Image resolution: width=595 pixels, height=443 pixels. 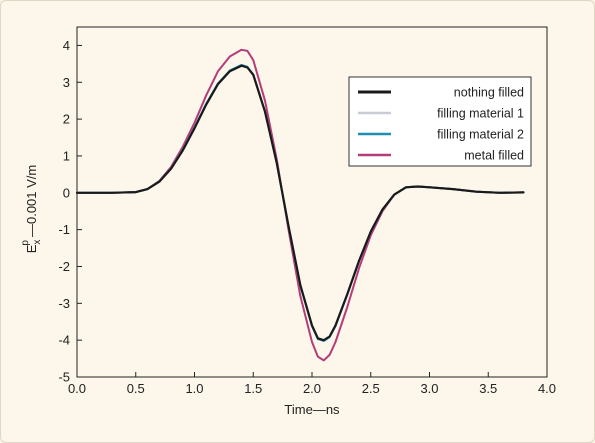 What do you see at coordinates (480, 114) in the screenshot?
I see `legend-label: filling material 1` at bounding box center [480, 114].